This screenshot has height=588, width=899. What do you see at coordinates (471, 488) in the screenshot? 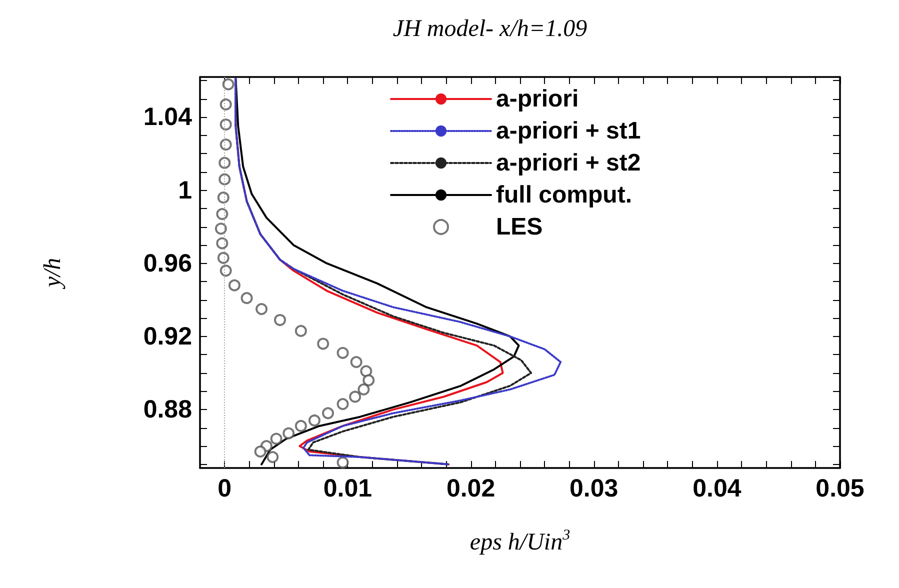
I see `x-tick-label: 0.02` at bounding box center [471, 488].